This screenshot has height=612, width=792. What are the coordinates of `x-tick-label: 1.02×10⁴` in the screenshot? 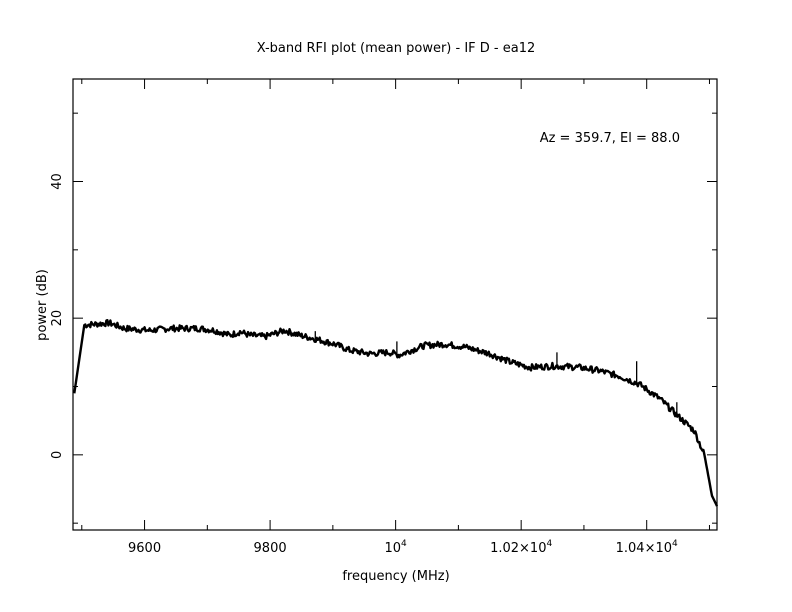 It's located at (521, 547).